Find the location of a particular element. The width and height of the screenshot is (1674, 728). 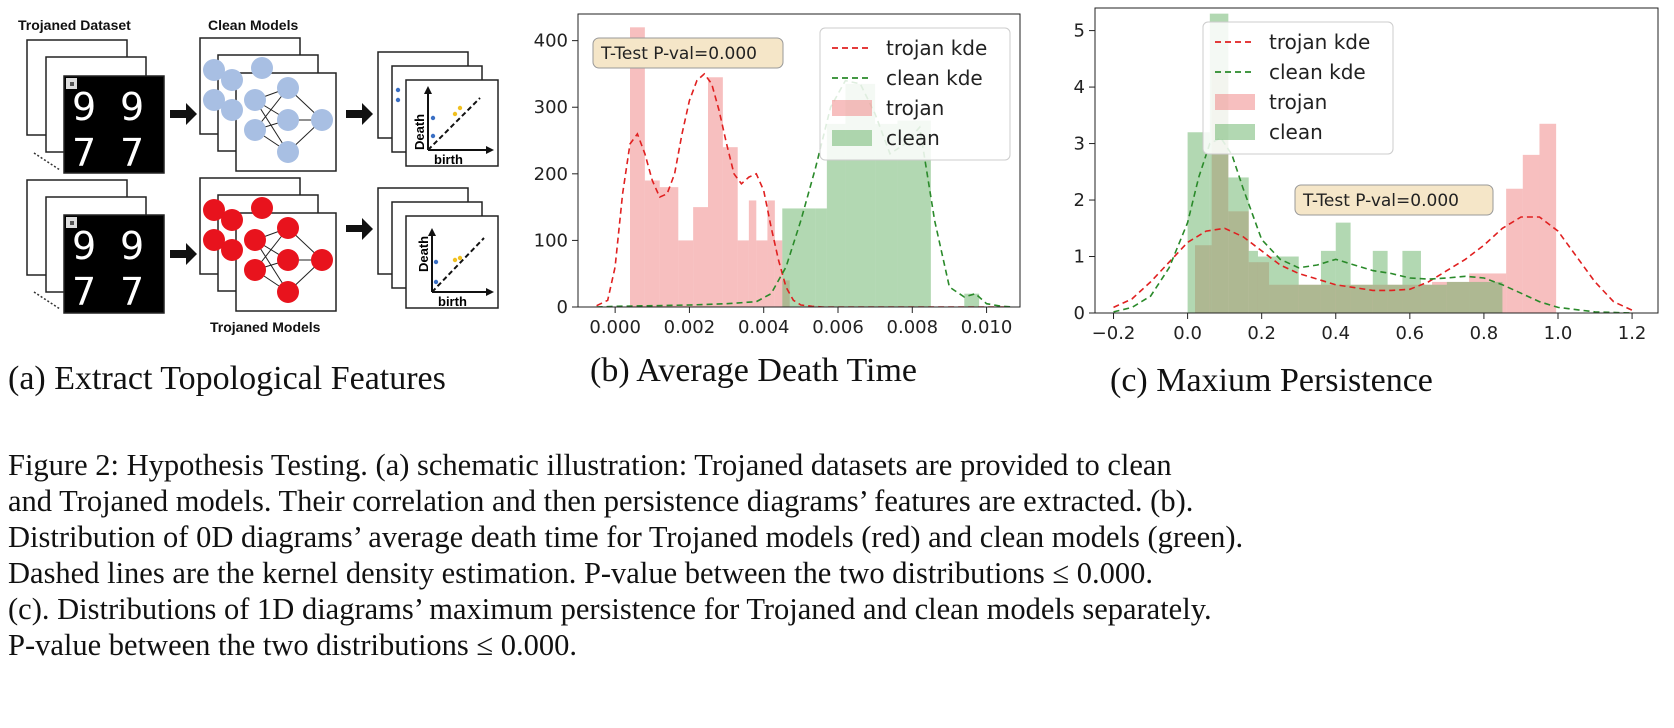

dataset-stack-top: 9 9 7 7 is located at coordinates (95, 107).